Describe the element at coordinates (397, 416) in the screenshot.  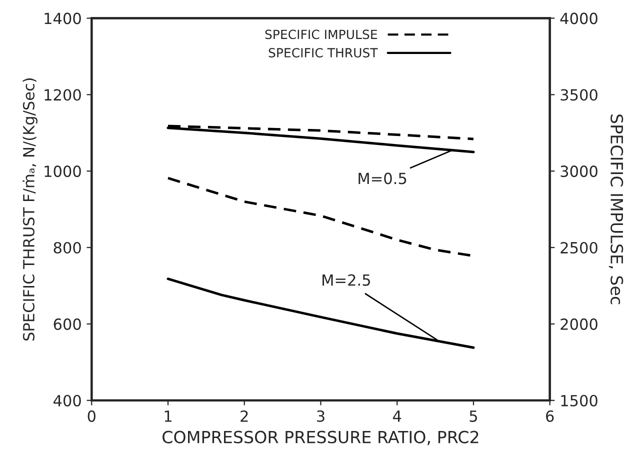
I see `x-tick-label: 4` at that location.